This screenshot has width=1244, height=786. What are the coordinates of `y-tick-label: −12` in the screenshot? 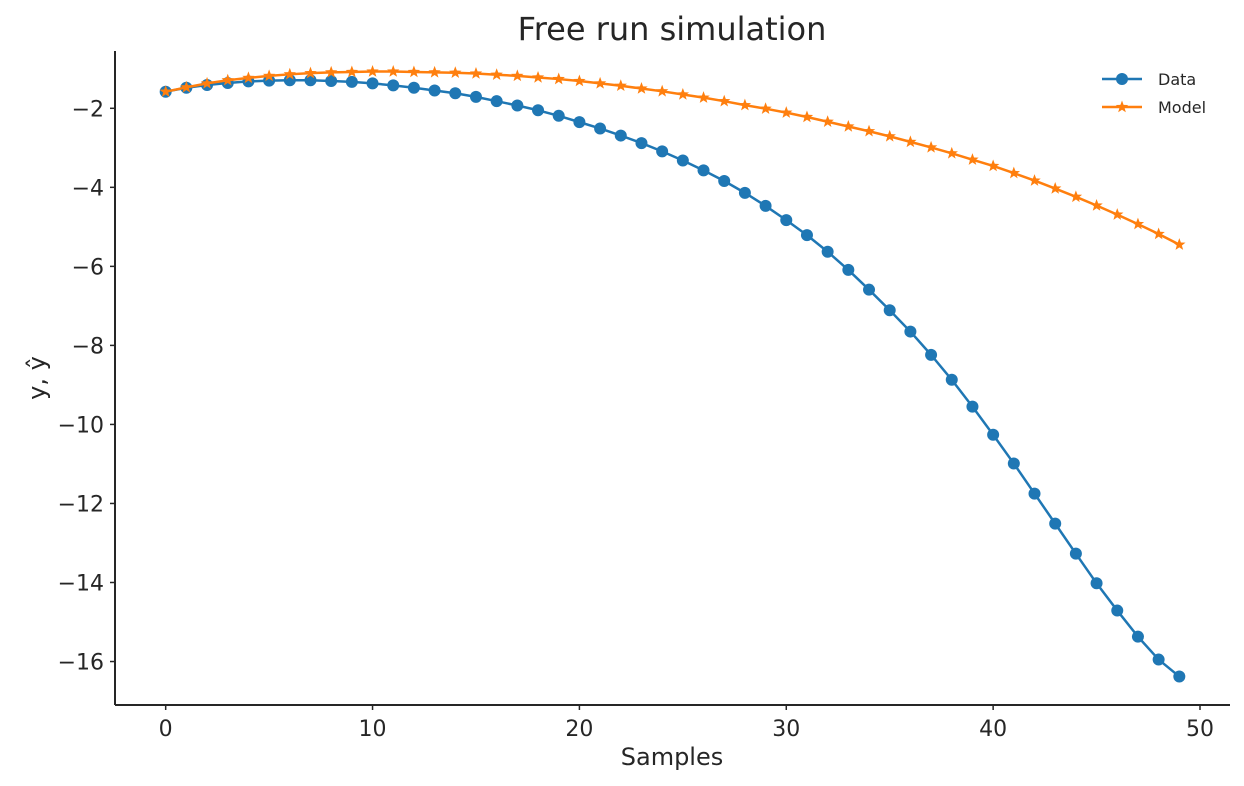 It's located at (81, 504).